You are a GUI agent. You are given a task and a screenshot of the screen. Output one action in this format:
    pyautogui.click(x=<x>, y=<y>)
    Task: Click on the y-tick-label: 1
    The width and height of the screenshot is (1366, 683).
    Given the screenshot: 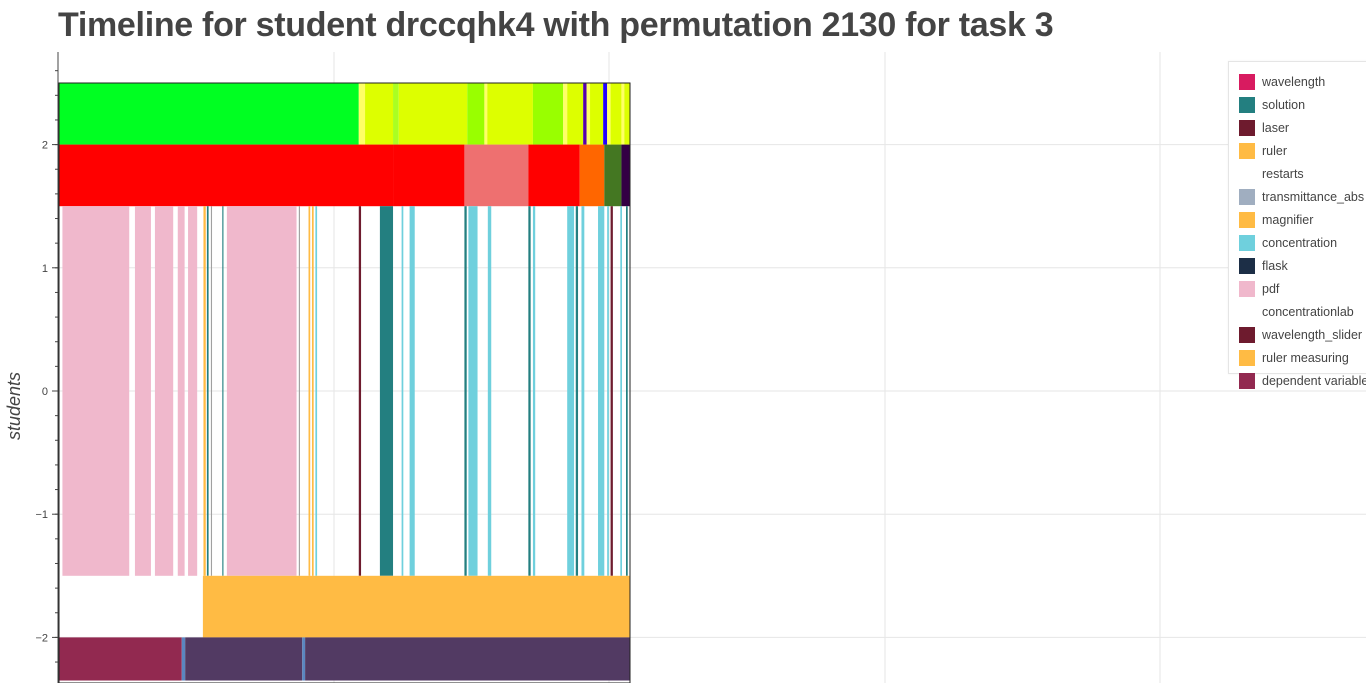 What is the action you would take?
    pyautogui.click(x=45, y=269)
    